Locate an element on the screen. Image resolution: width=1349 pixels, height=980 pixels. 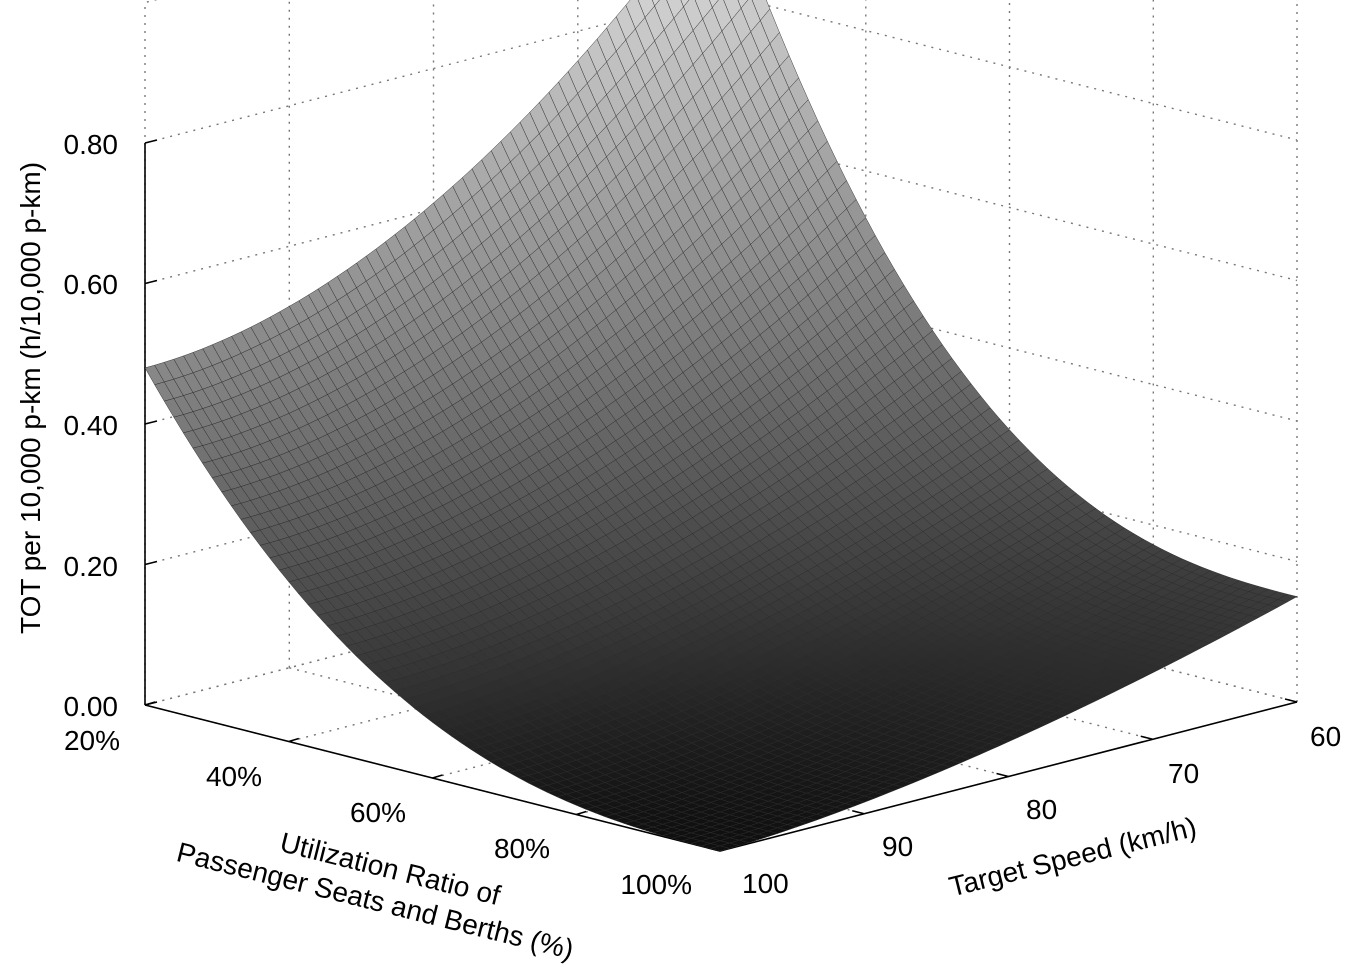
y-tick-label: 70 is located at coordinates (1183, 773).